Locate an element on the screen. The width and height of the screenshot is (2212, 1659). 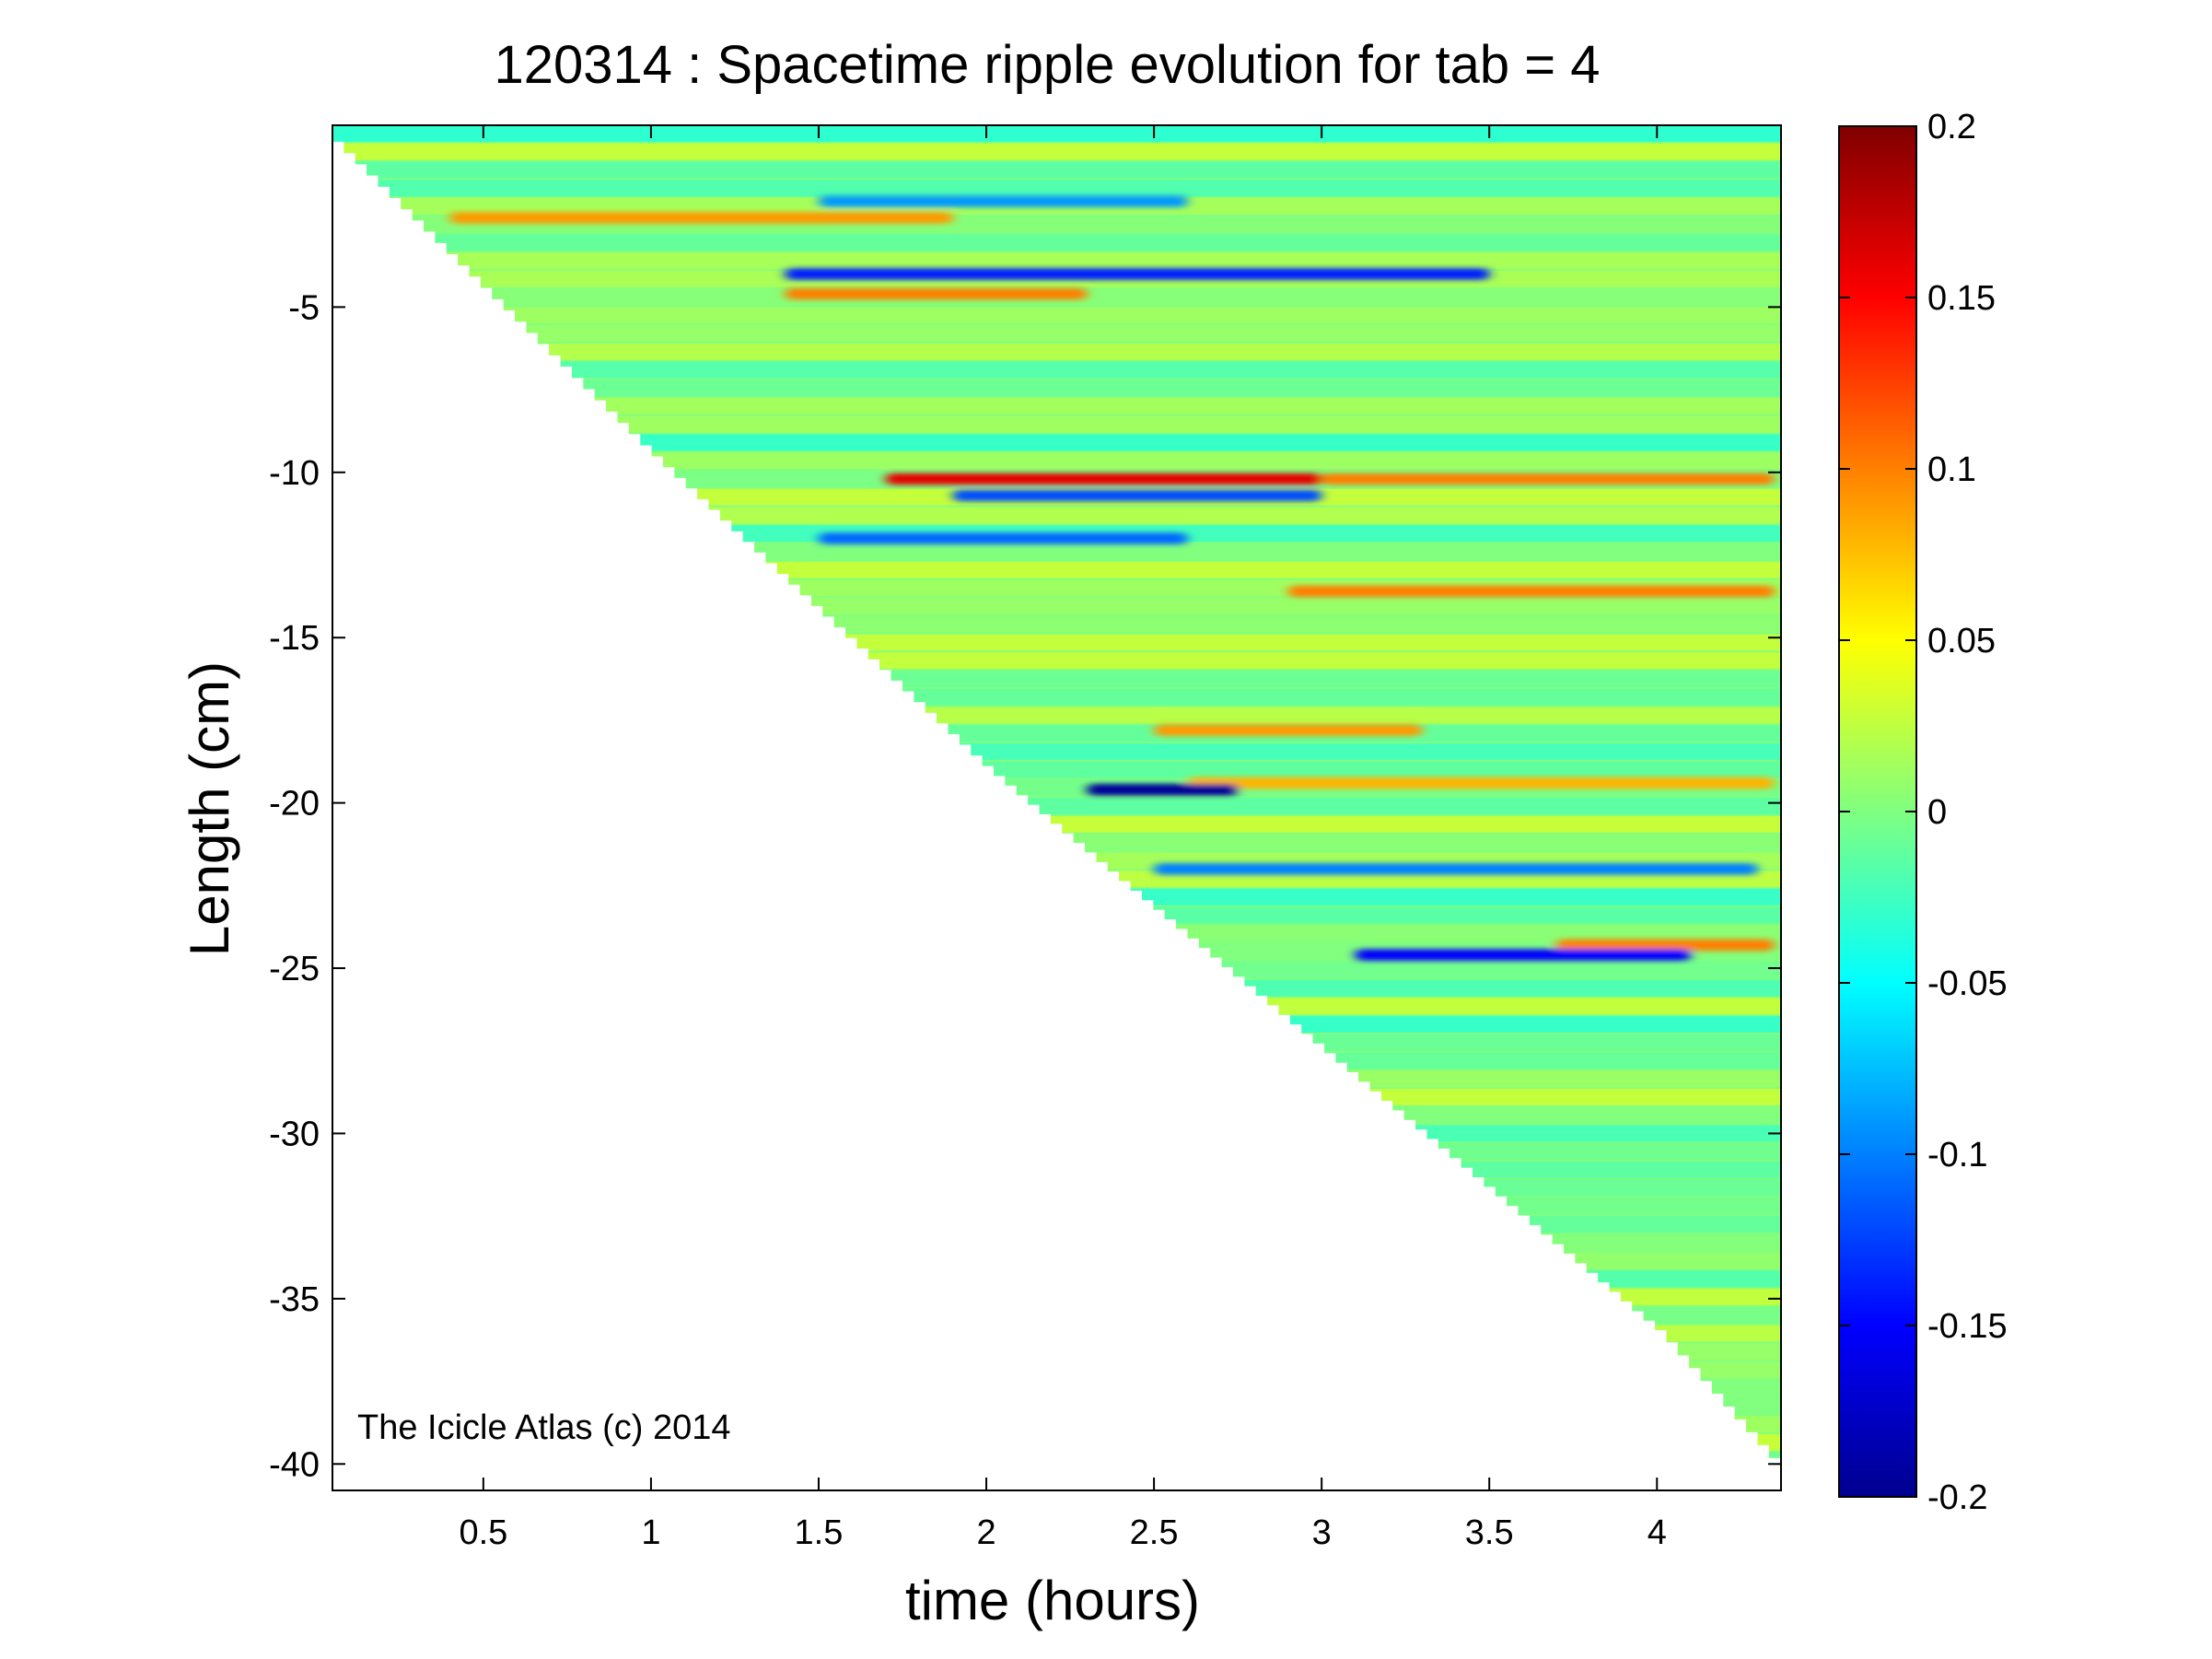
x-tick-label: 0.5 is located at coordinates (483, 1532).